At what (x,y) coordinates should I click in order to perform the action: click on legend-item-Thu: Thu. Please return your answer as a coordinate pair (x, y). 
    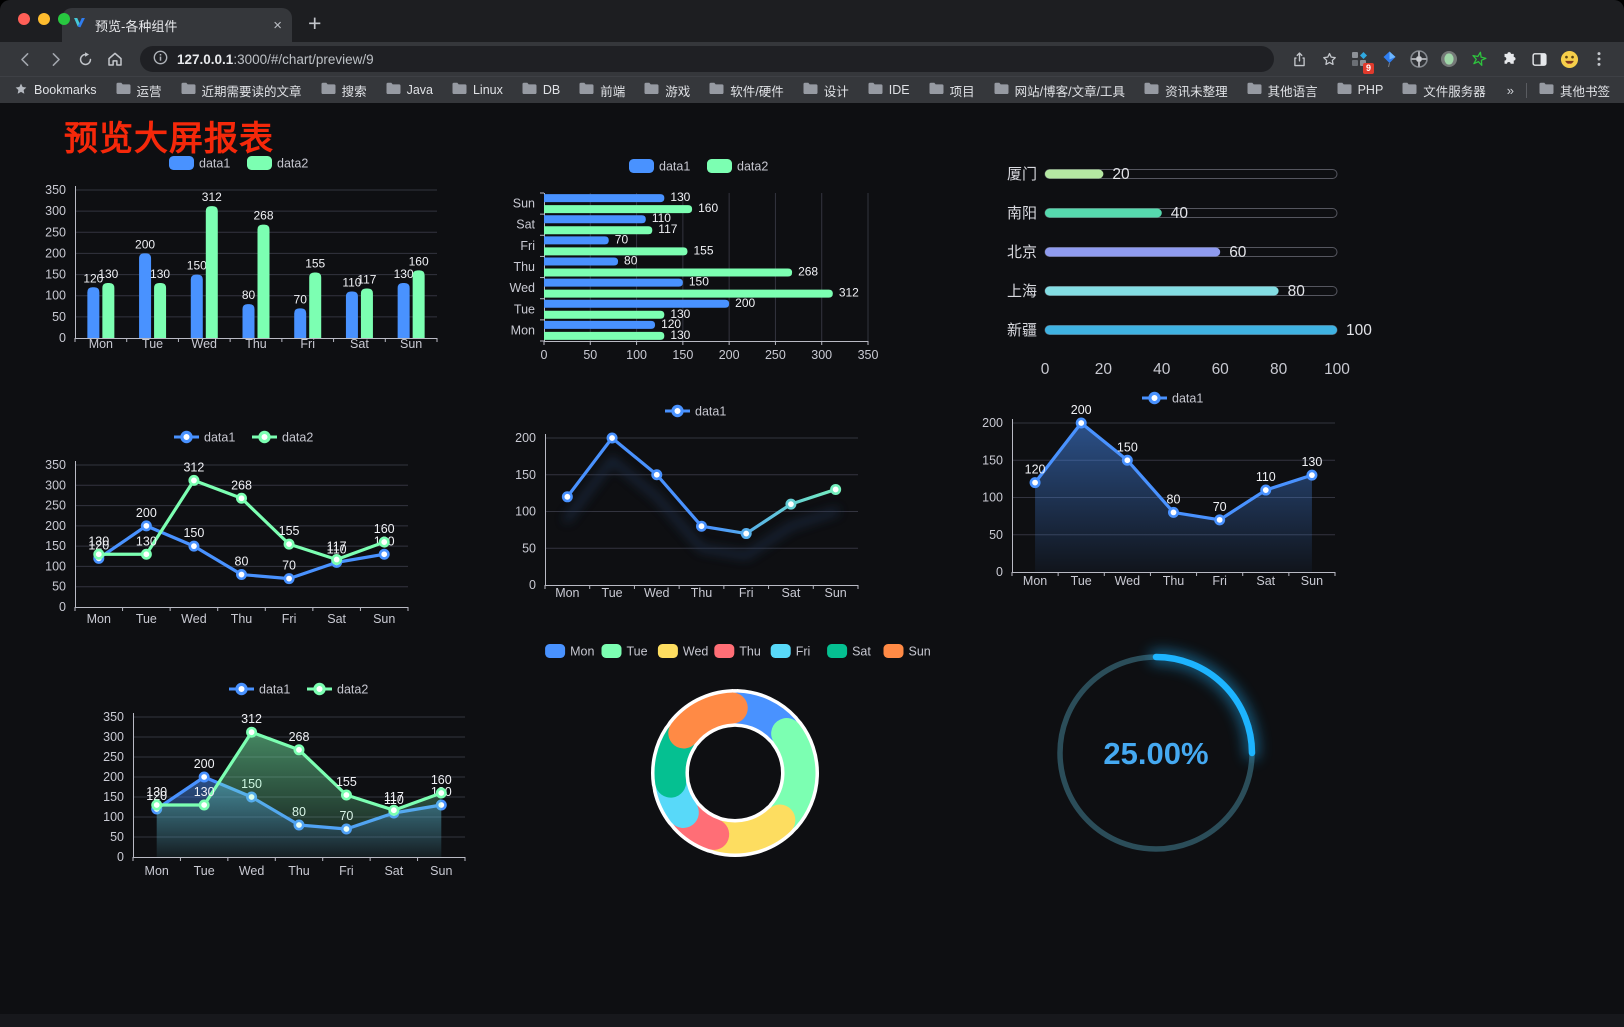
    Looking at the image, I should click on (737, 651).